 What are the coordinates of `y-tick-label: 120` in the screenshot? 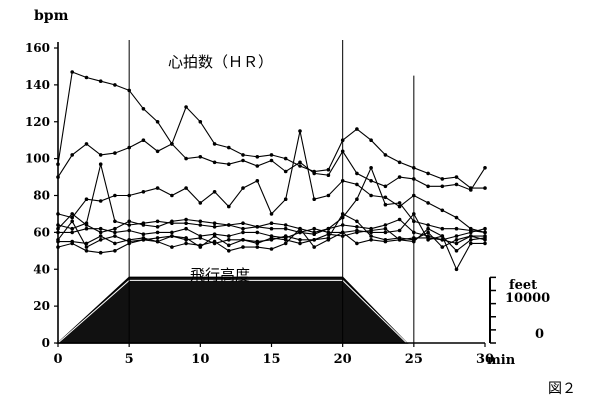 It's located at (37, 122).